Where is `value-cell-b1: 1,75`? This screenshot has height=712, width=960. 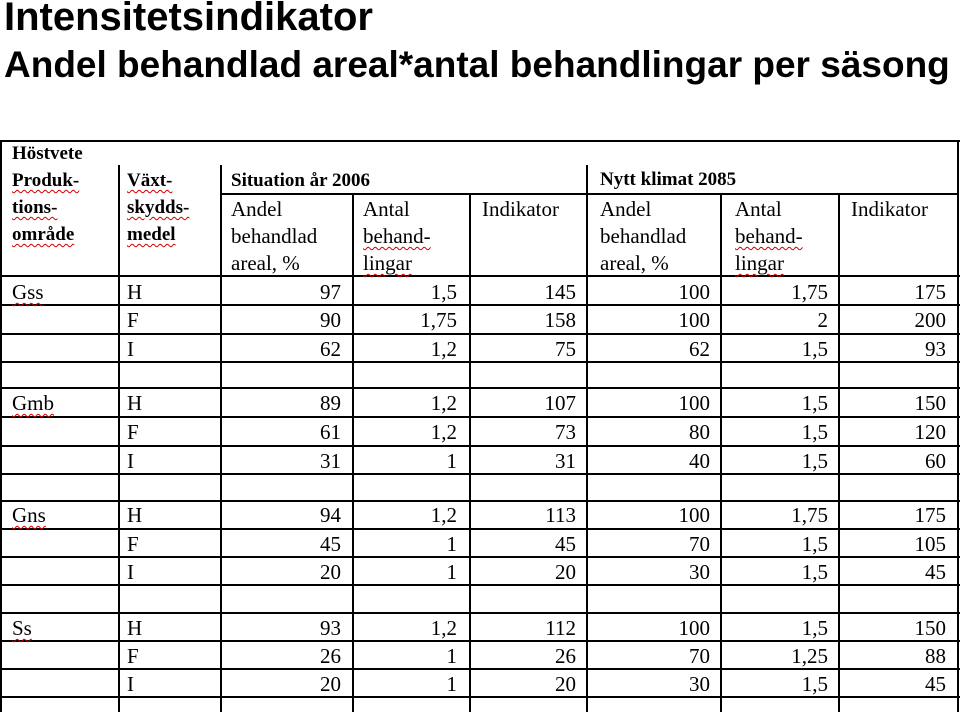
value-cell-b1: 1,75 is located at coordinates (438, 320).